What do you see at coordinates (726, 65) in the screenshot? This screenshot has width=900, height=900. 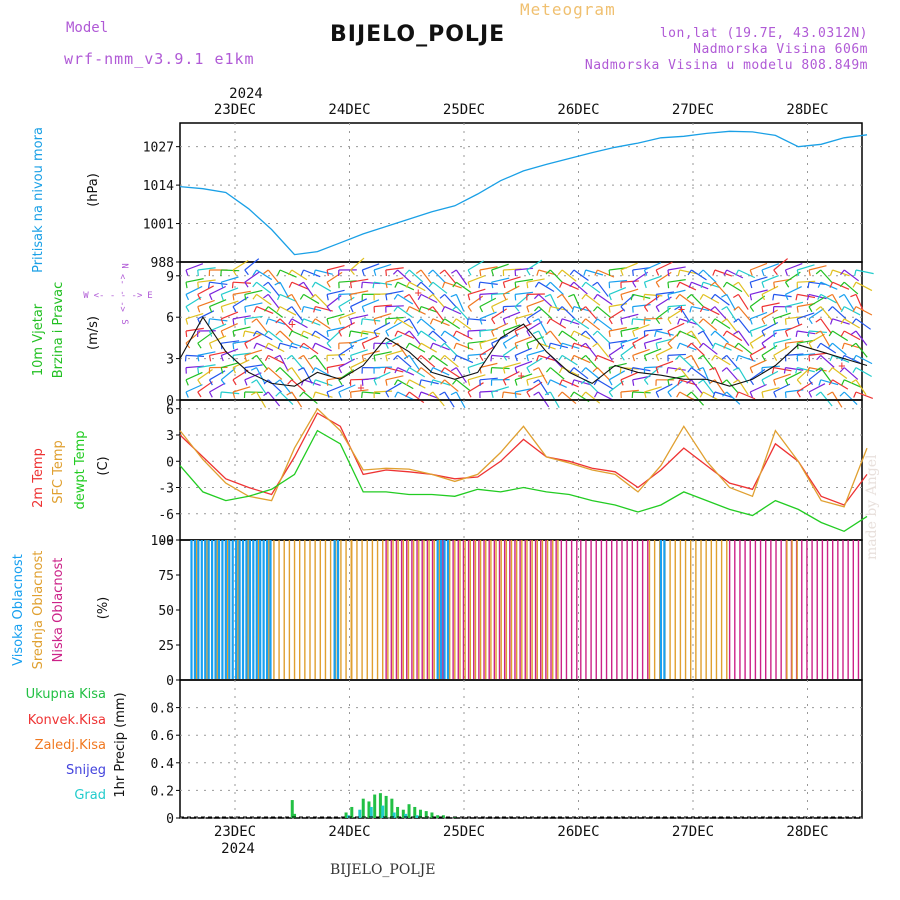 I see `model-elevation-text: Nadmorska Visina u modelu 808.849m` at bounding box center [726, 65].